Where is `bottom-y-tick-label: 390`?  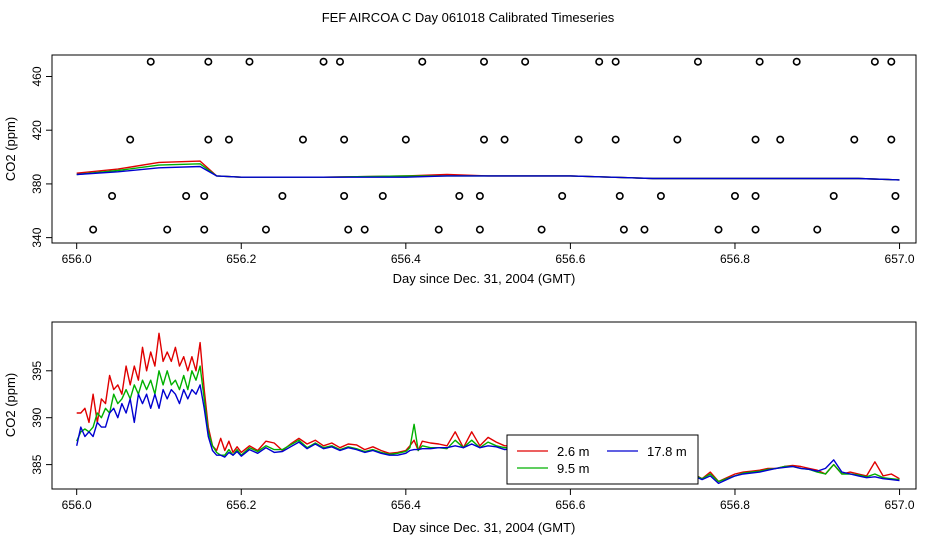 bottom-y-tick-label: 390 is located at coordinates (37, 417).